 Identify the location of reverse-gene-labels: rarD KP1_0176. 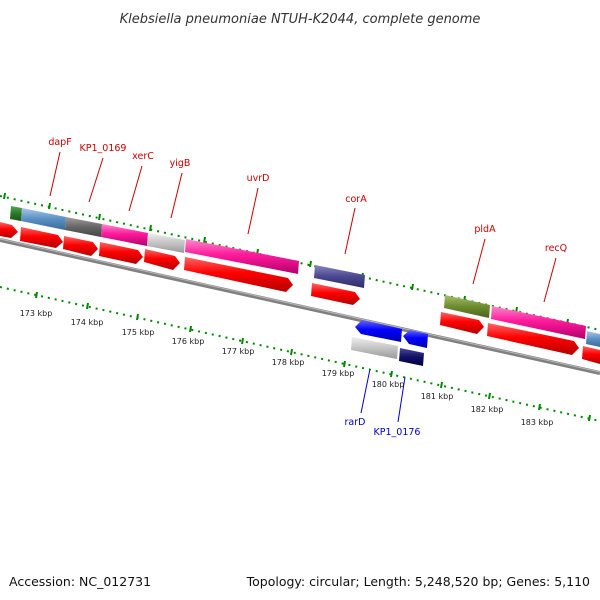
(383, 427).